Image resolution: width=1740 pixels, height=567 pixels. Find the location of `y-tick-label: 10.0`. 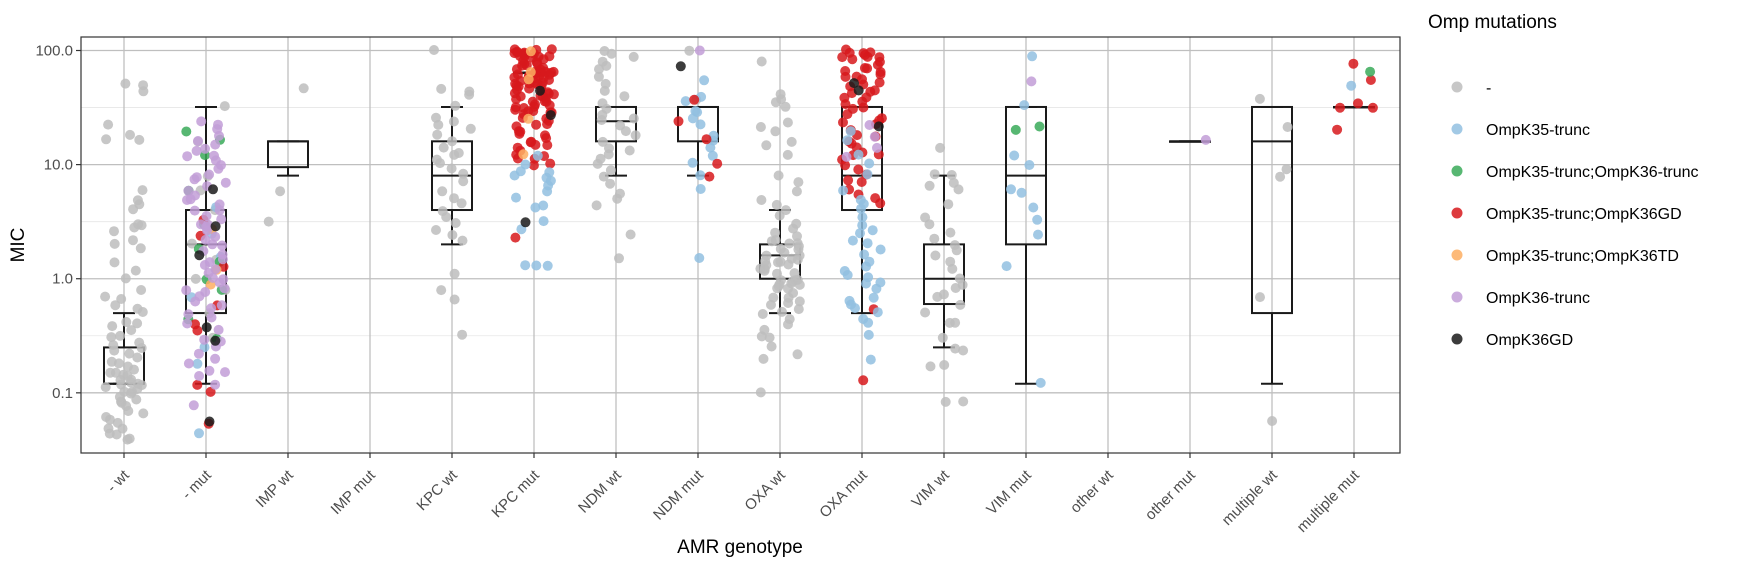

y-tick-label: 10.0 is located at coordinates (58, 165).